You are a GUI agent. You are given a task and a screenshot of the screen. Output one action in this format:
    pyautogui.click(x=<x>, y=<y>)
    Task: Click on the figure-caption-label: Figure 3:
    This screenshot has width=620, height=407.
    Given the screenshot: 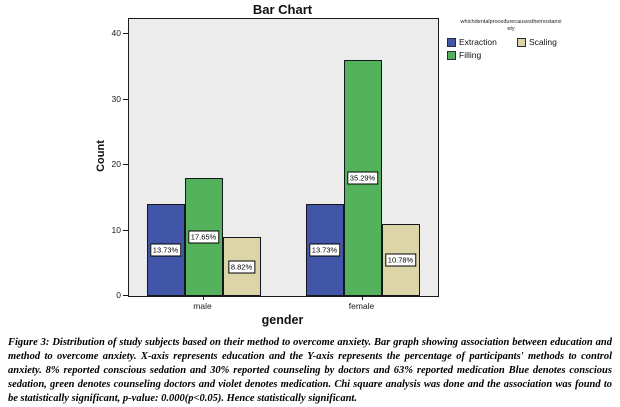 What is the action you would take?
    pyautogui.click(x=29, y=342)
    